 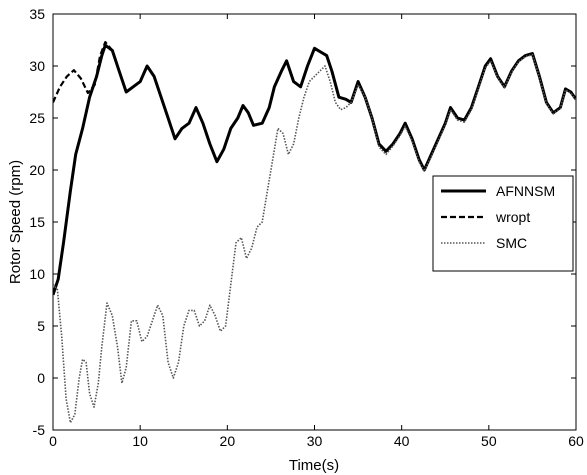 I want to click on y-tick-label: 5, so click(x=41, y=326).